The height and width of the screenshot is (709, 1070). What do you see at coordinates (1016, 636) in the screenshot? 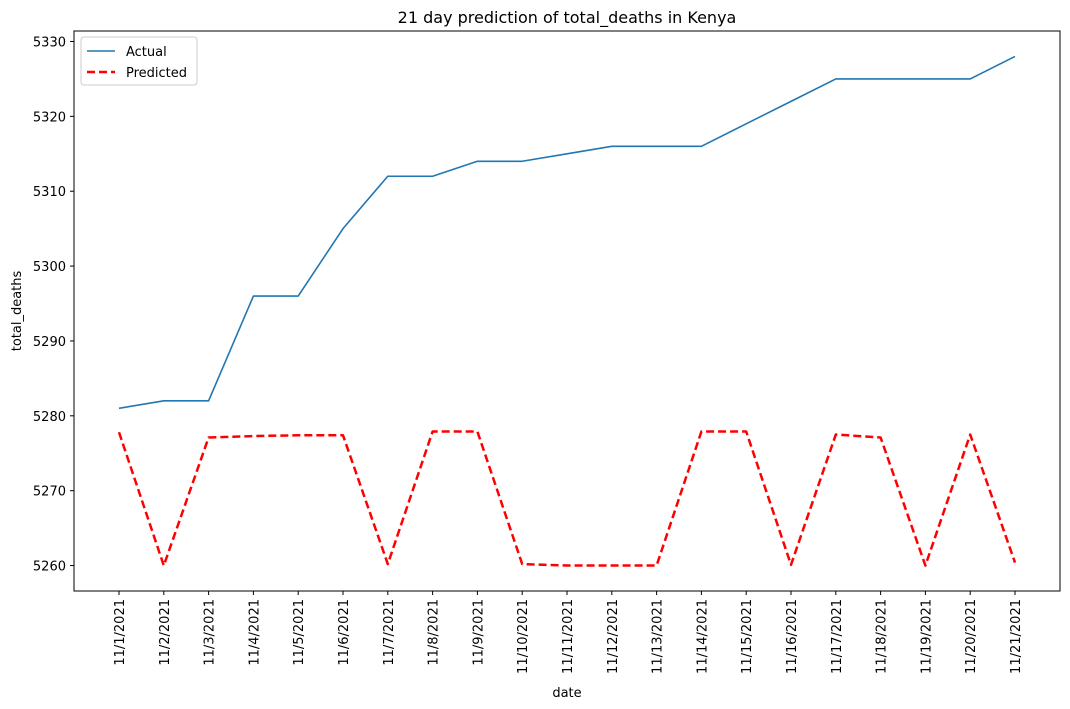
I see `x-tick-label: 11/21/2021` at bounding box center [1016, 636].